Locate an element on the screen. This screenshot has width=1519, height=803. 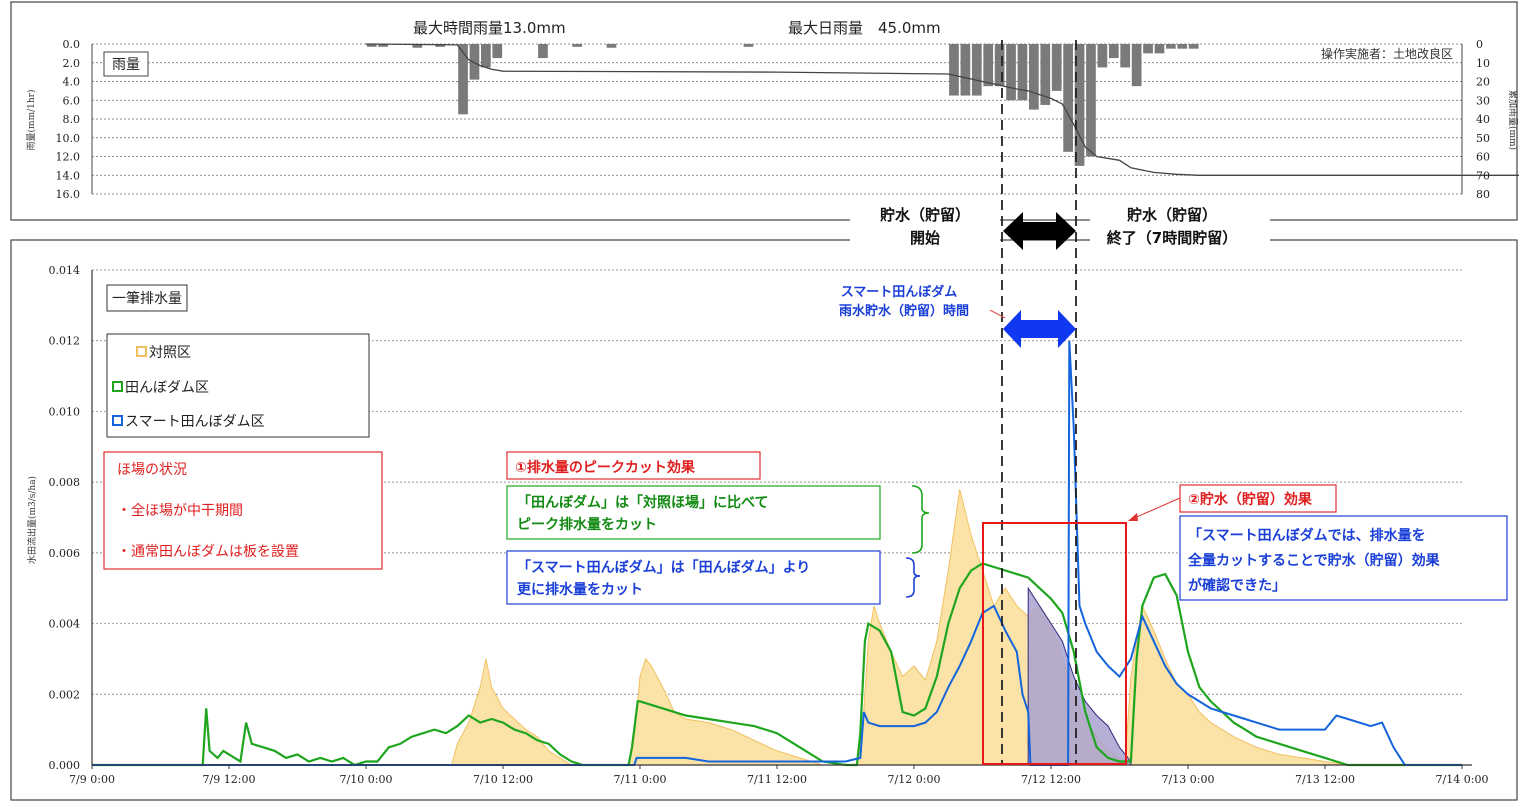
storage-desc-line-1: 「スマート田んぼダムでは、排水量を is located at coordinates (1307, 535).